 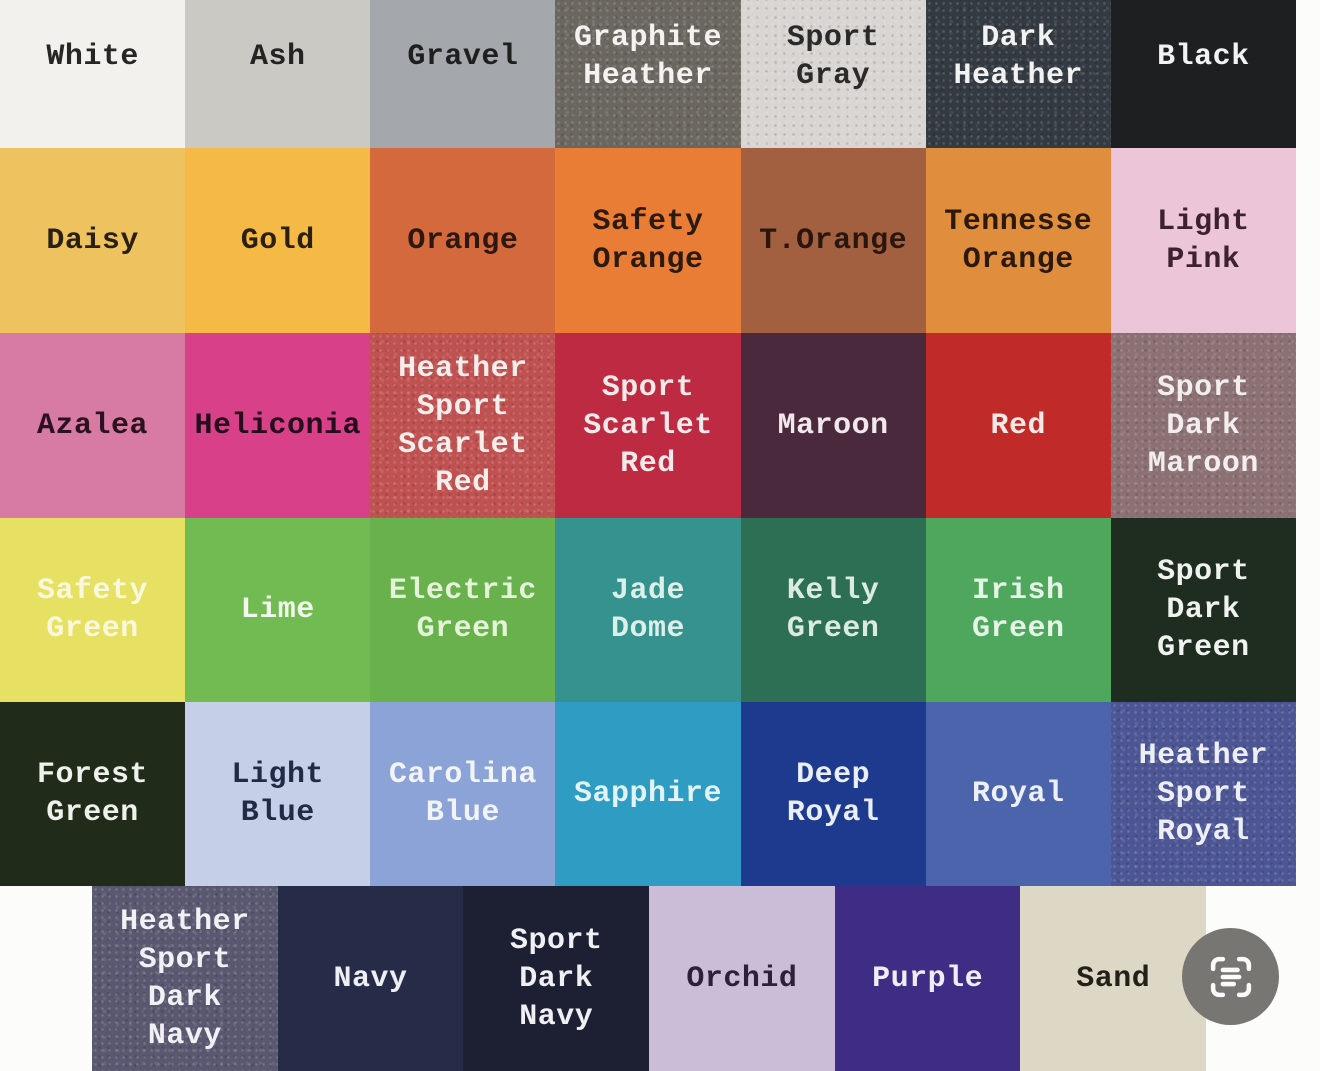 I want to click on color-swatch-label: Heather Sport Royal, so click(x=1203, y=794).